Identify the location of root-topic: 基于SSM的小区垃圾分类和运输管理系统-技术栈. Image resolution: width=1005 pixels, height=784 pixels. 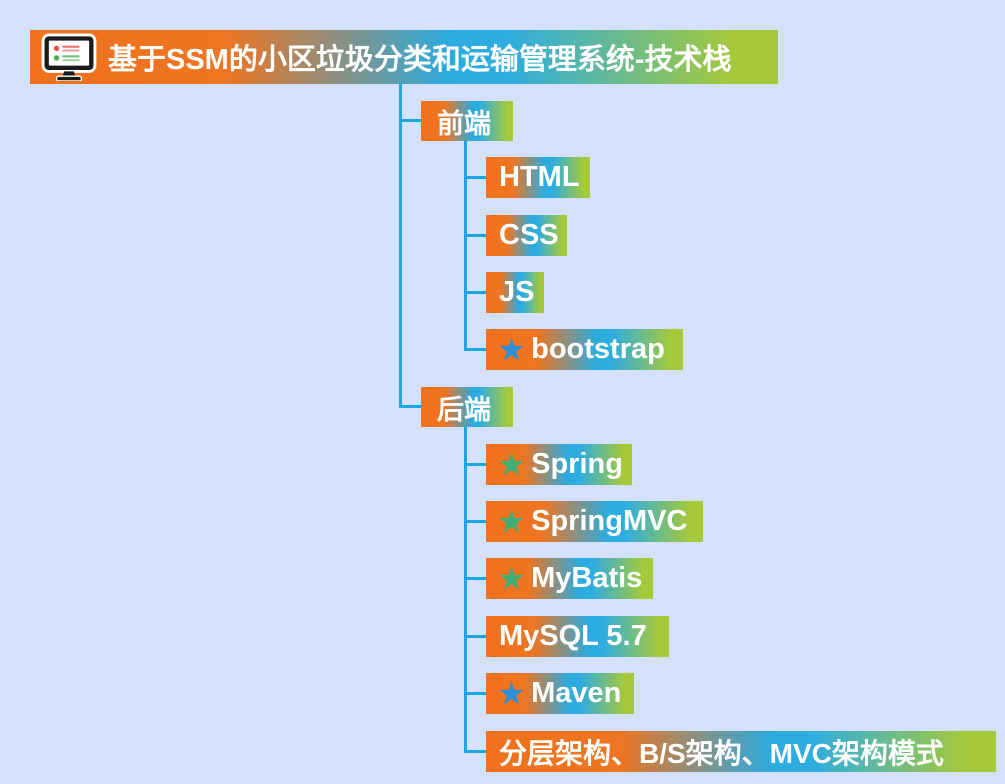
(404, 57).